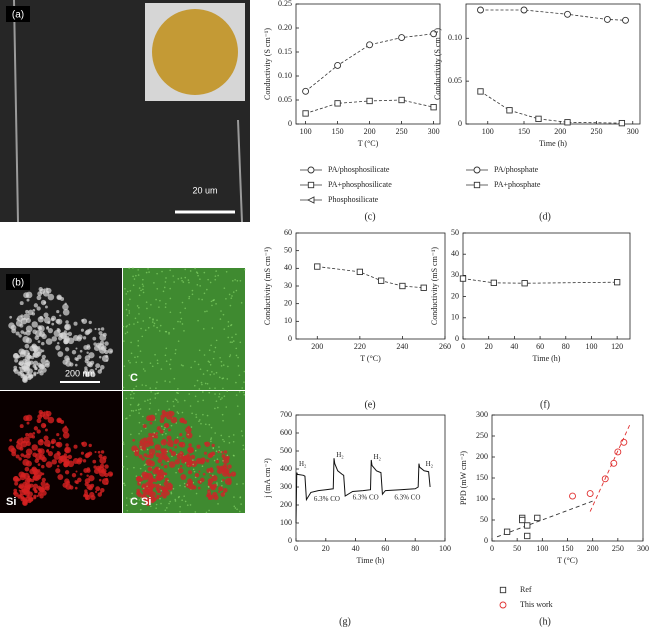  Describe the element at coordinates (285, 75) in the screenshot. I see `y-tick-label: 0.10` at that location.